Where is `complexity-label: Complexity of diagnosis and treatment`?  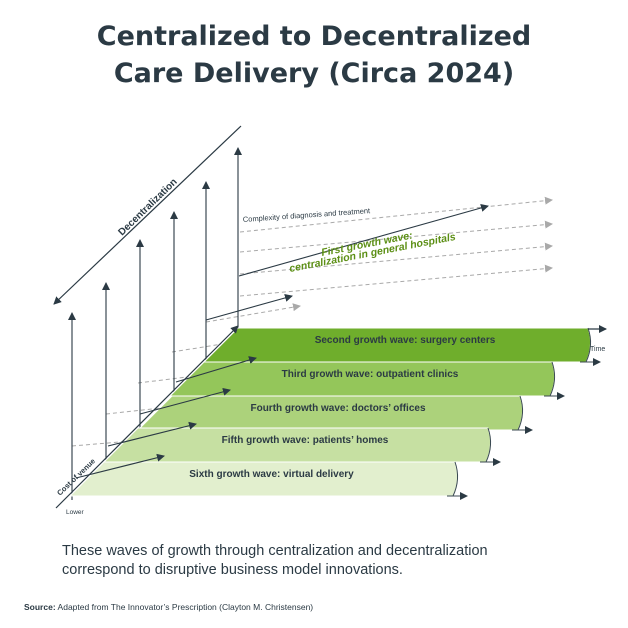 complexity-label: Complexity of diagnosis and treatment is located at coordinates (307, 215).